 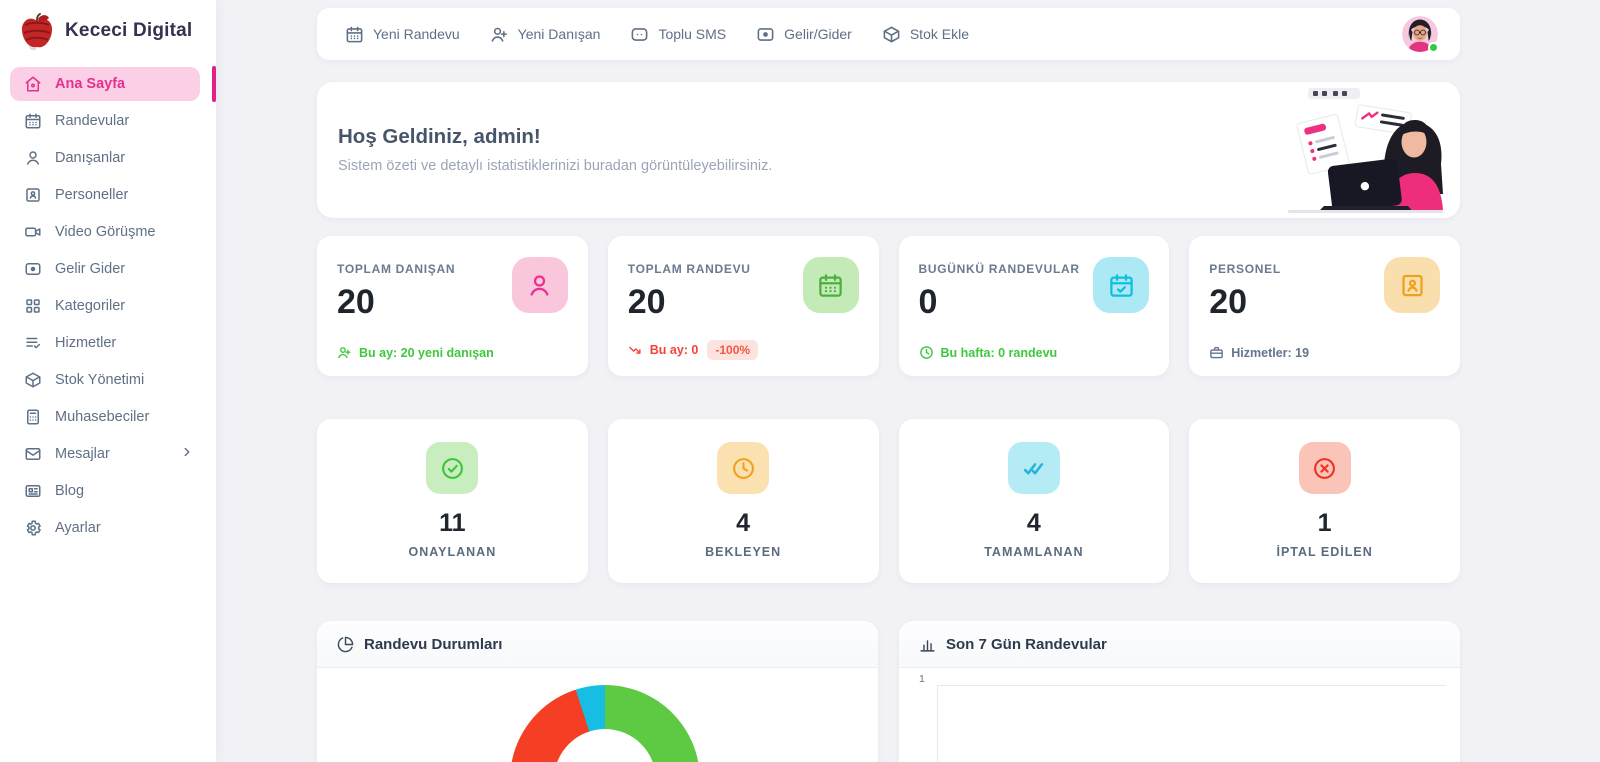 What do you see at coordinates (105, 306) in the screenshot?
I see `sidebar-item-kategoriler: Kategoriler` at bounding box center [105, 306].